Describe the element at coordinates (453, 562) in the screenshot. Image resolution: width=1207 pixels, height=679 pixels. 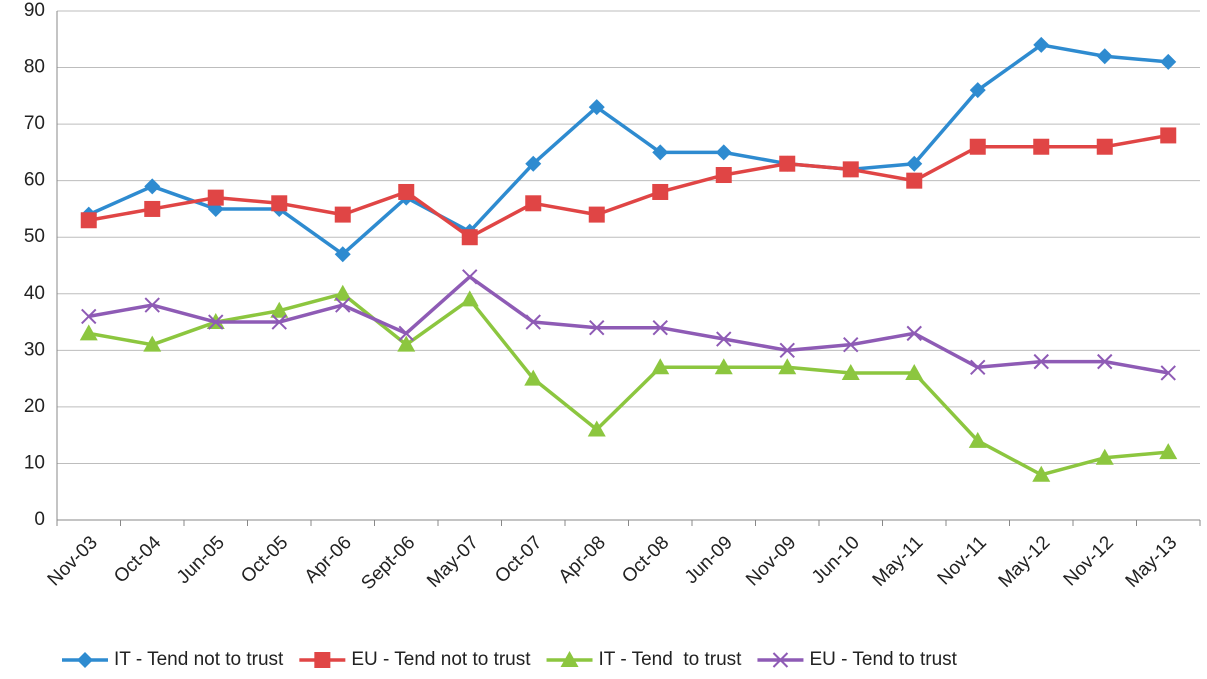
I see `x-tick-label: May-07` at that location.